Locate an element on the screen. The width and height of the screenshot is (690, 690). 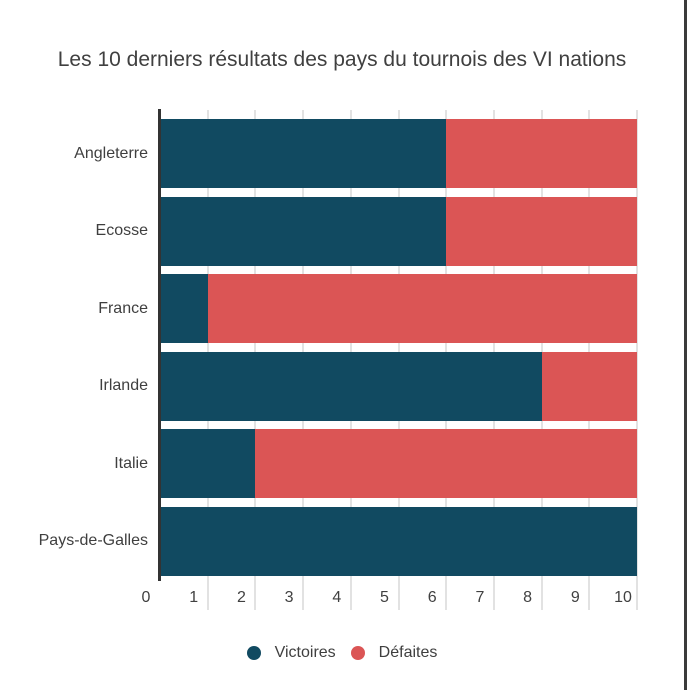
bar-segment-défaites-irlande is located at coordinates (589, 386).